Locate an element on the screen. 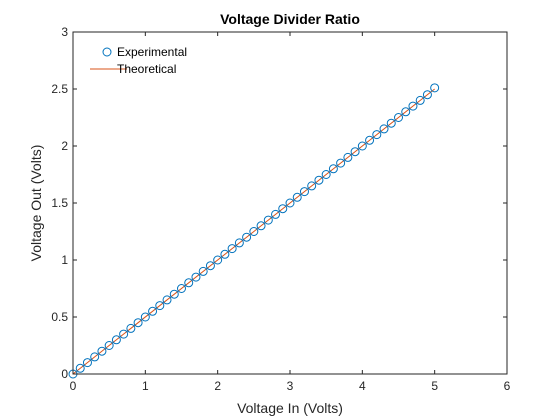  x-tick-label: 3 is located at coordinates (290, 386).